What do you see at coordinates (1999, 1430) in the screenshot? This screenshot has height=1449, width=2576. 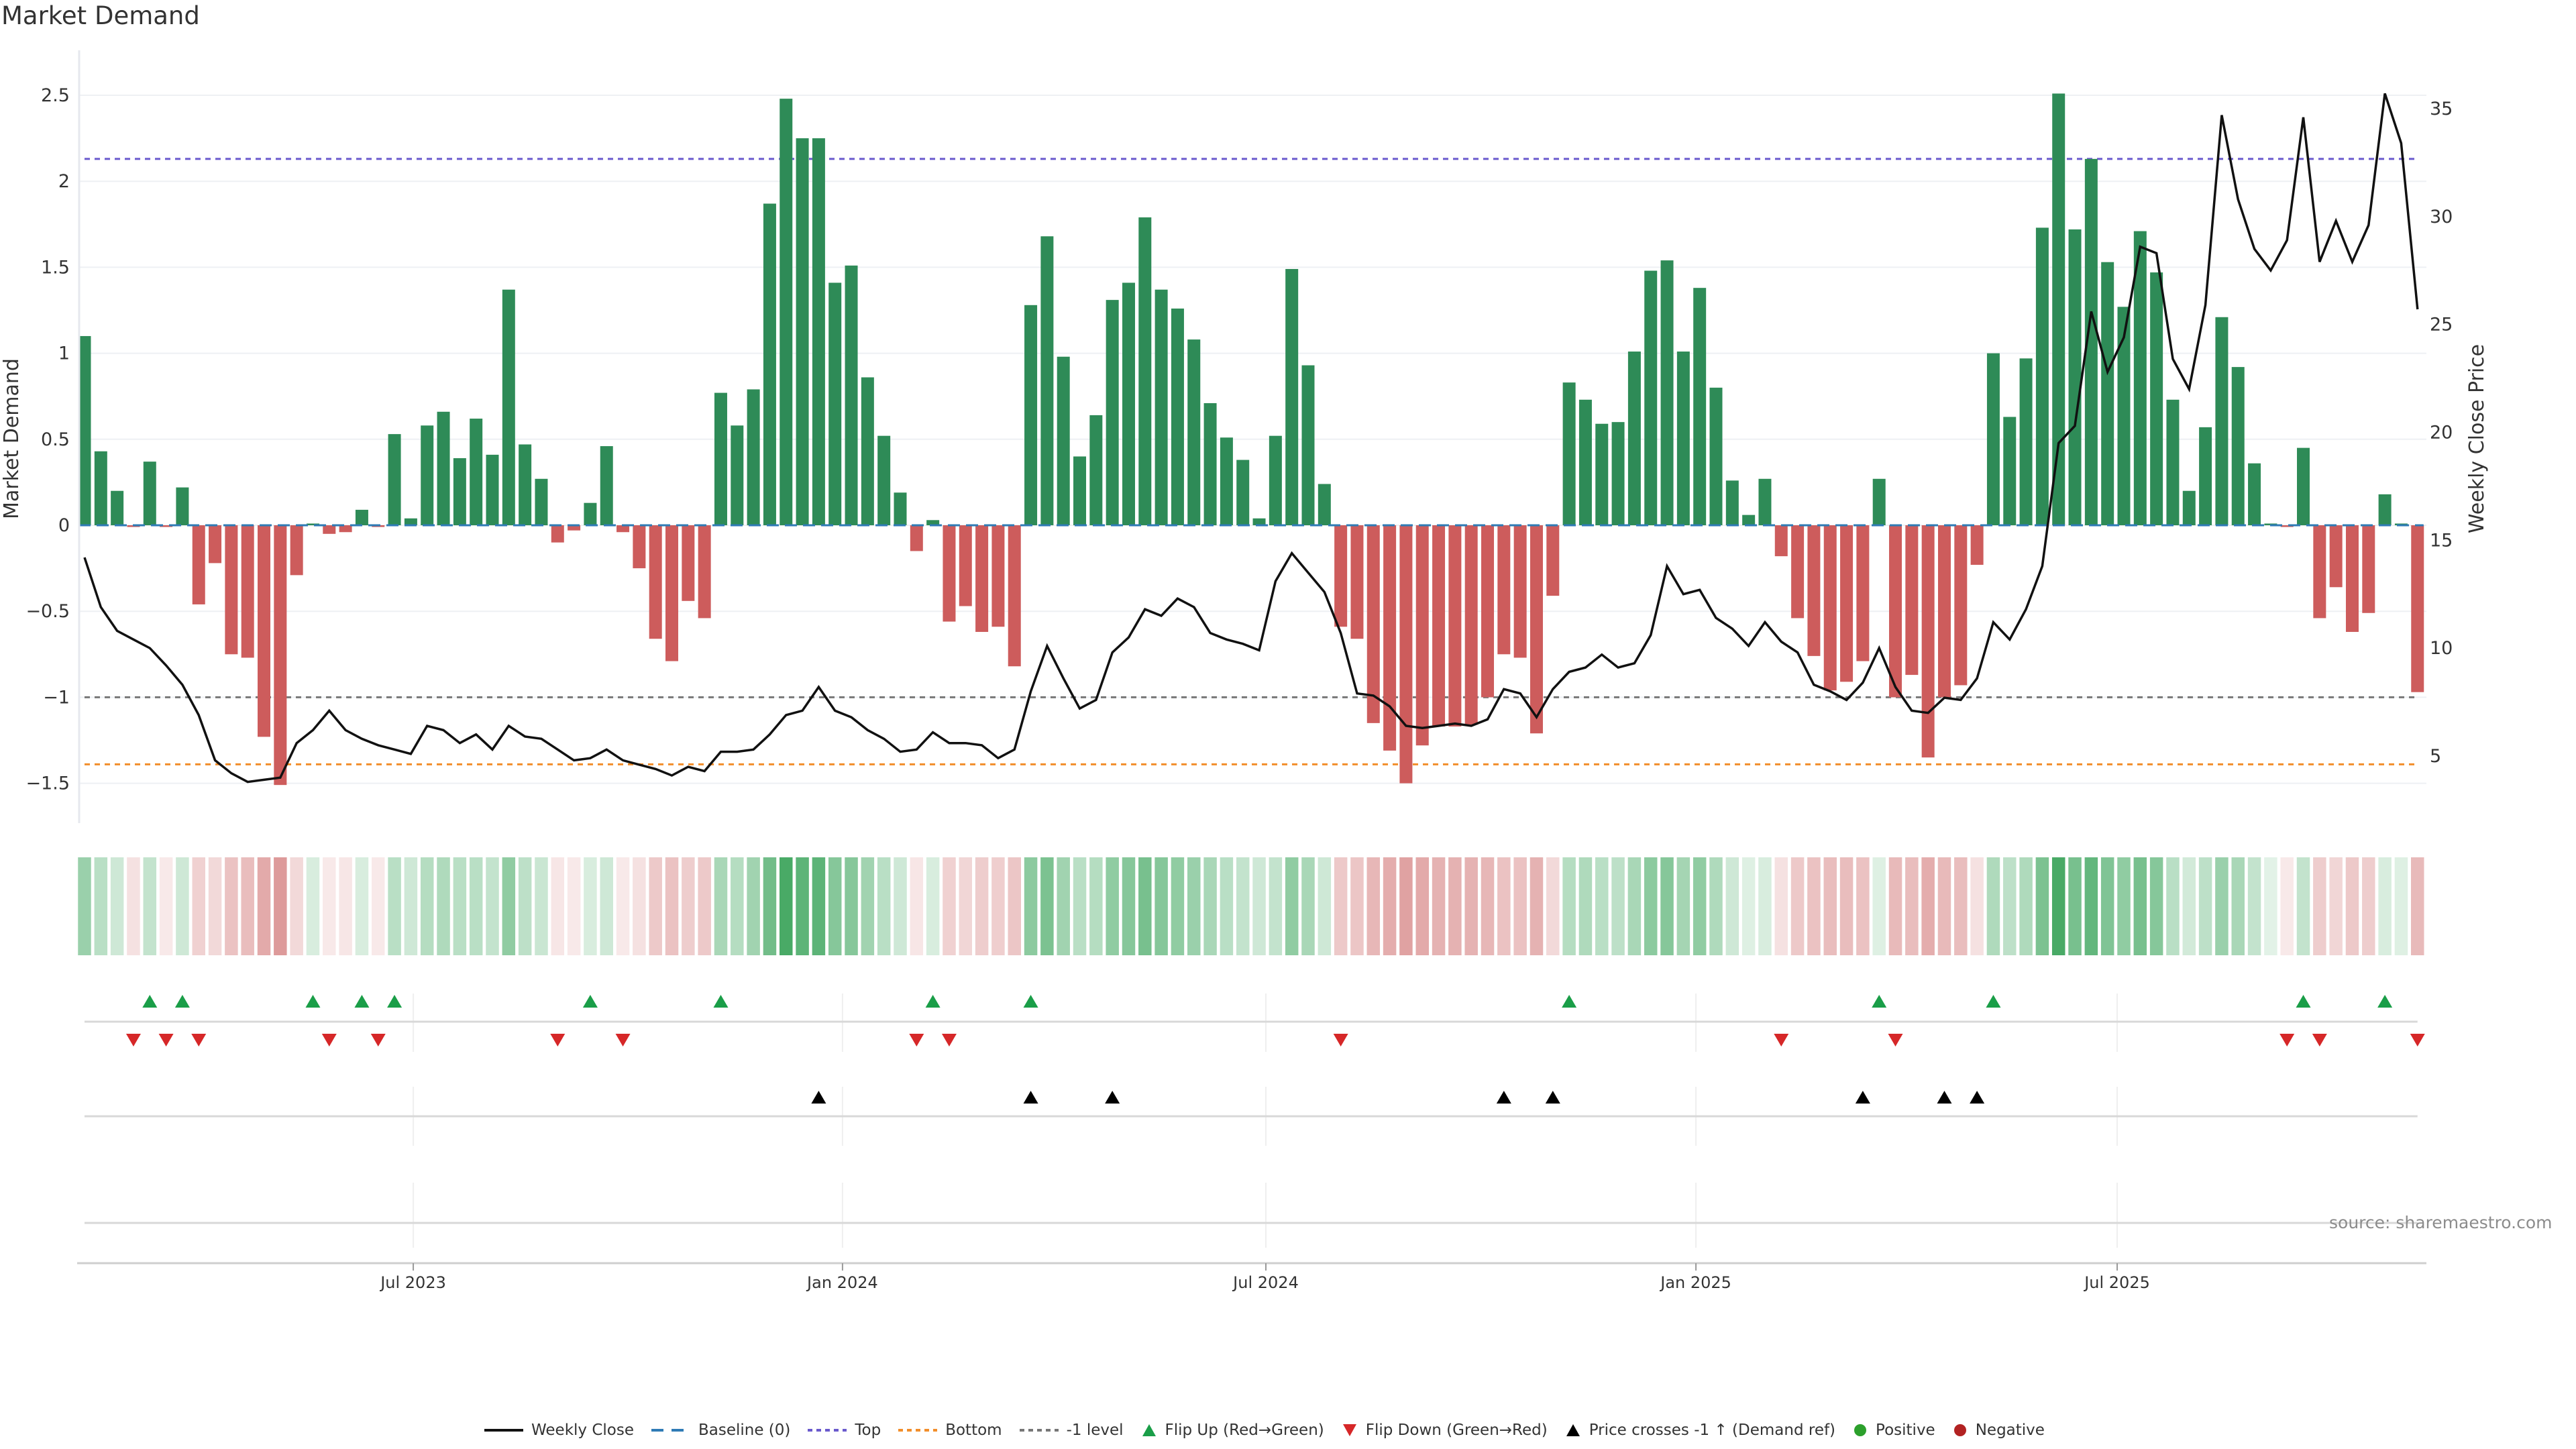 I see `legend-item-negative: Negative` at bounding box center [1999, 1430].